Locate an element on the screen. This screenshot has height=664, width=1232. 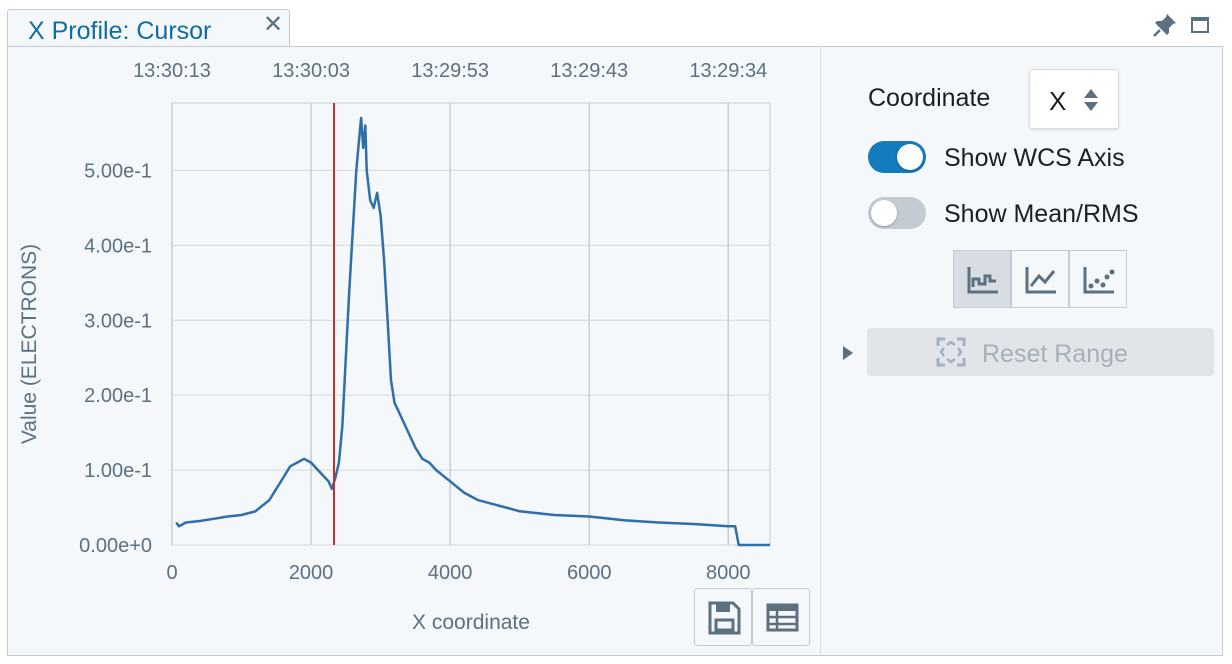
step-plot-icon is located at coordinates (982, 280).